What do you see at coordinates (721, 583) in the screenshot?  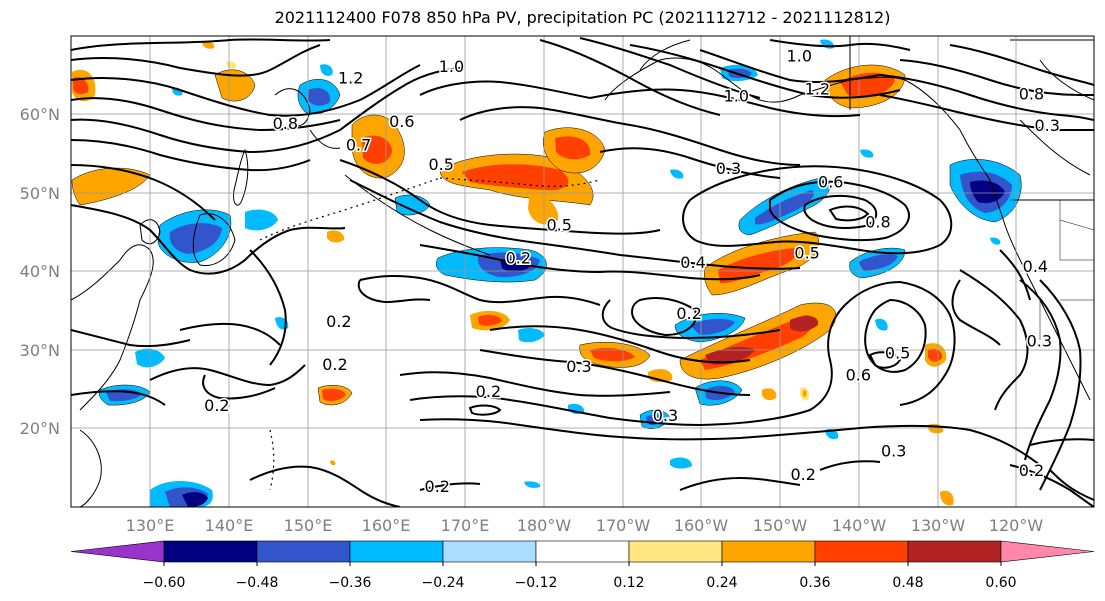 I see `colorbar-tick-label: 0.24` at bounding box center [721, 583].